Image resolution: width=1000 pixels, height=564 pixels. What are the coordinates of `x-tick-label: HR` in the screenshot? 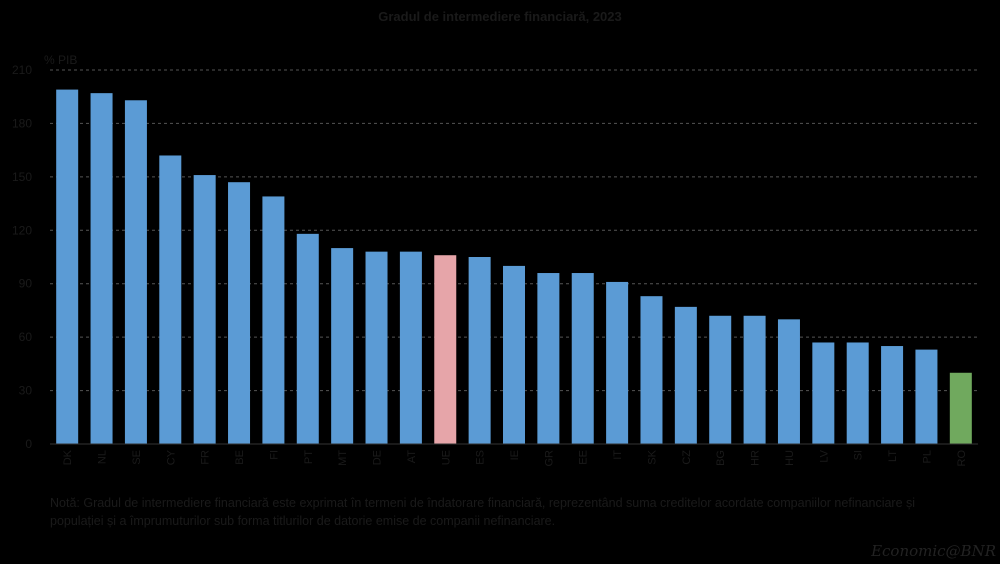 It's located at (756, 458).